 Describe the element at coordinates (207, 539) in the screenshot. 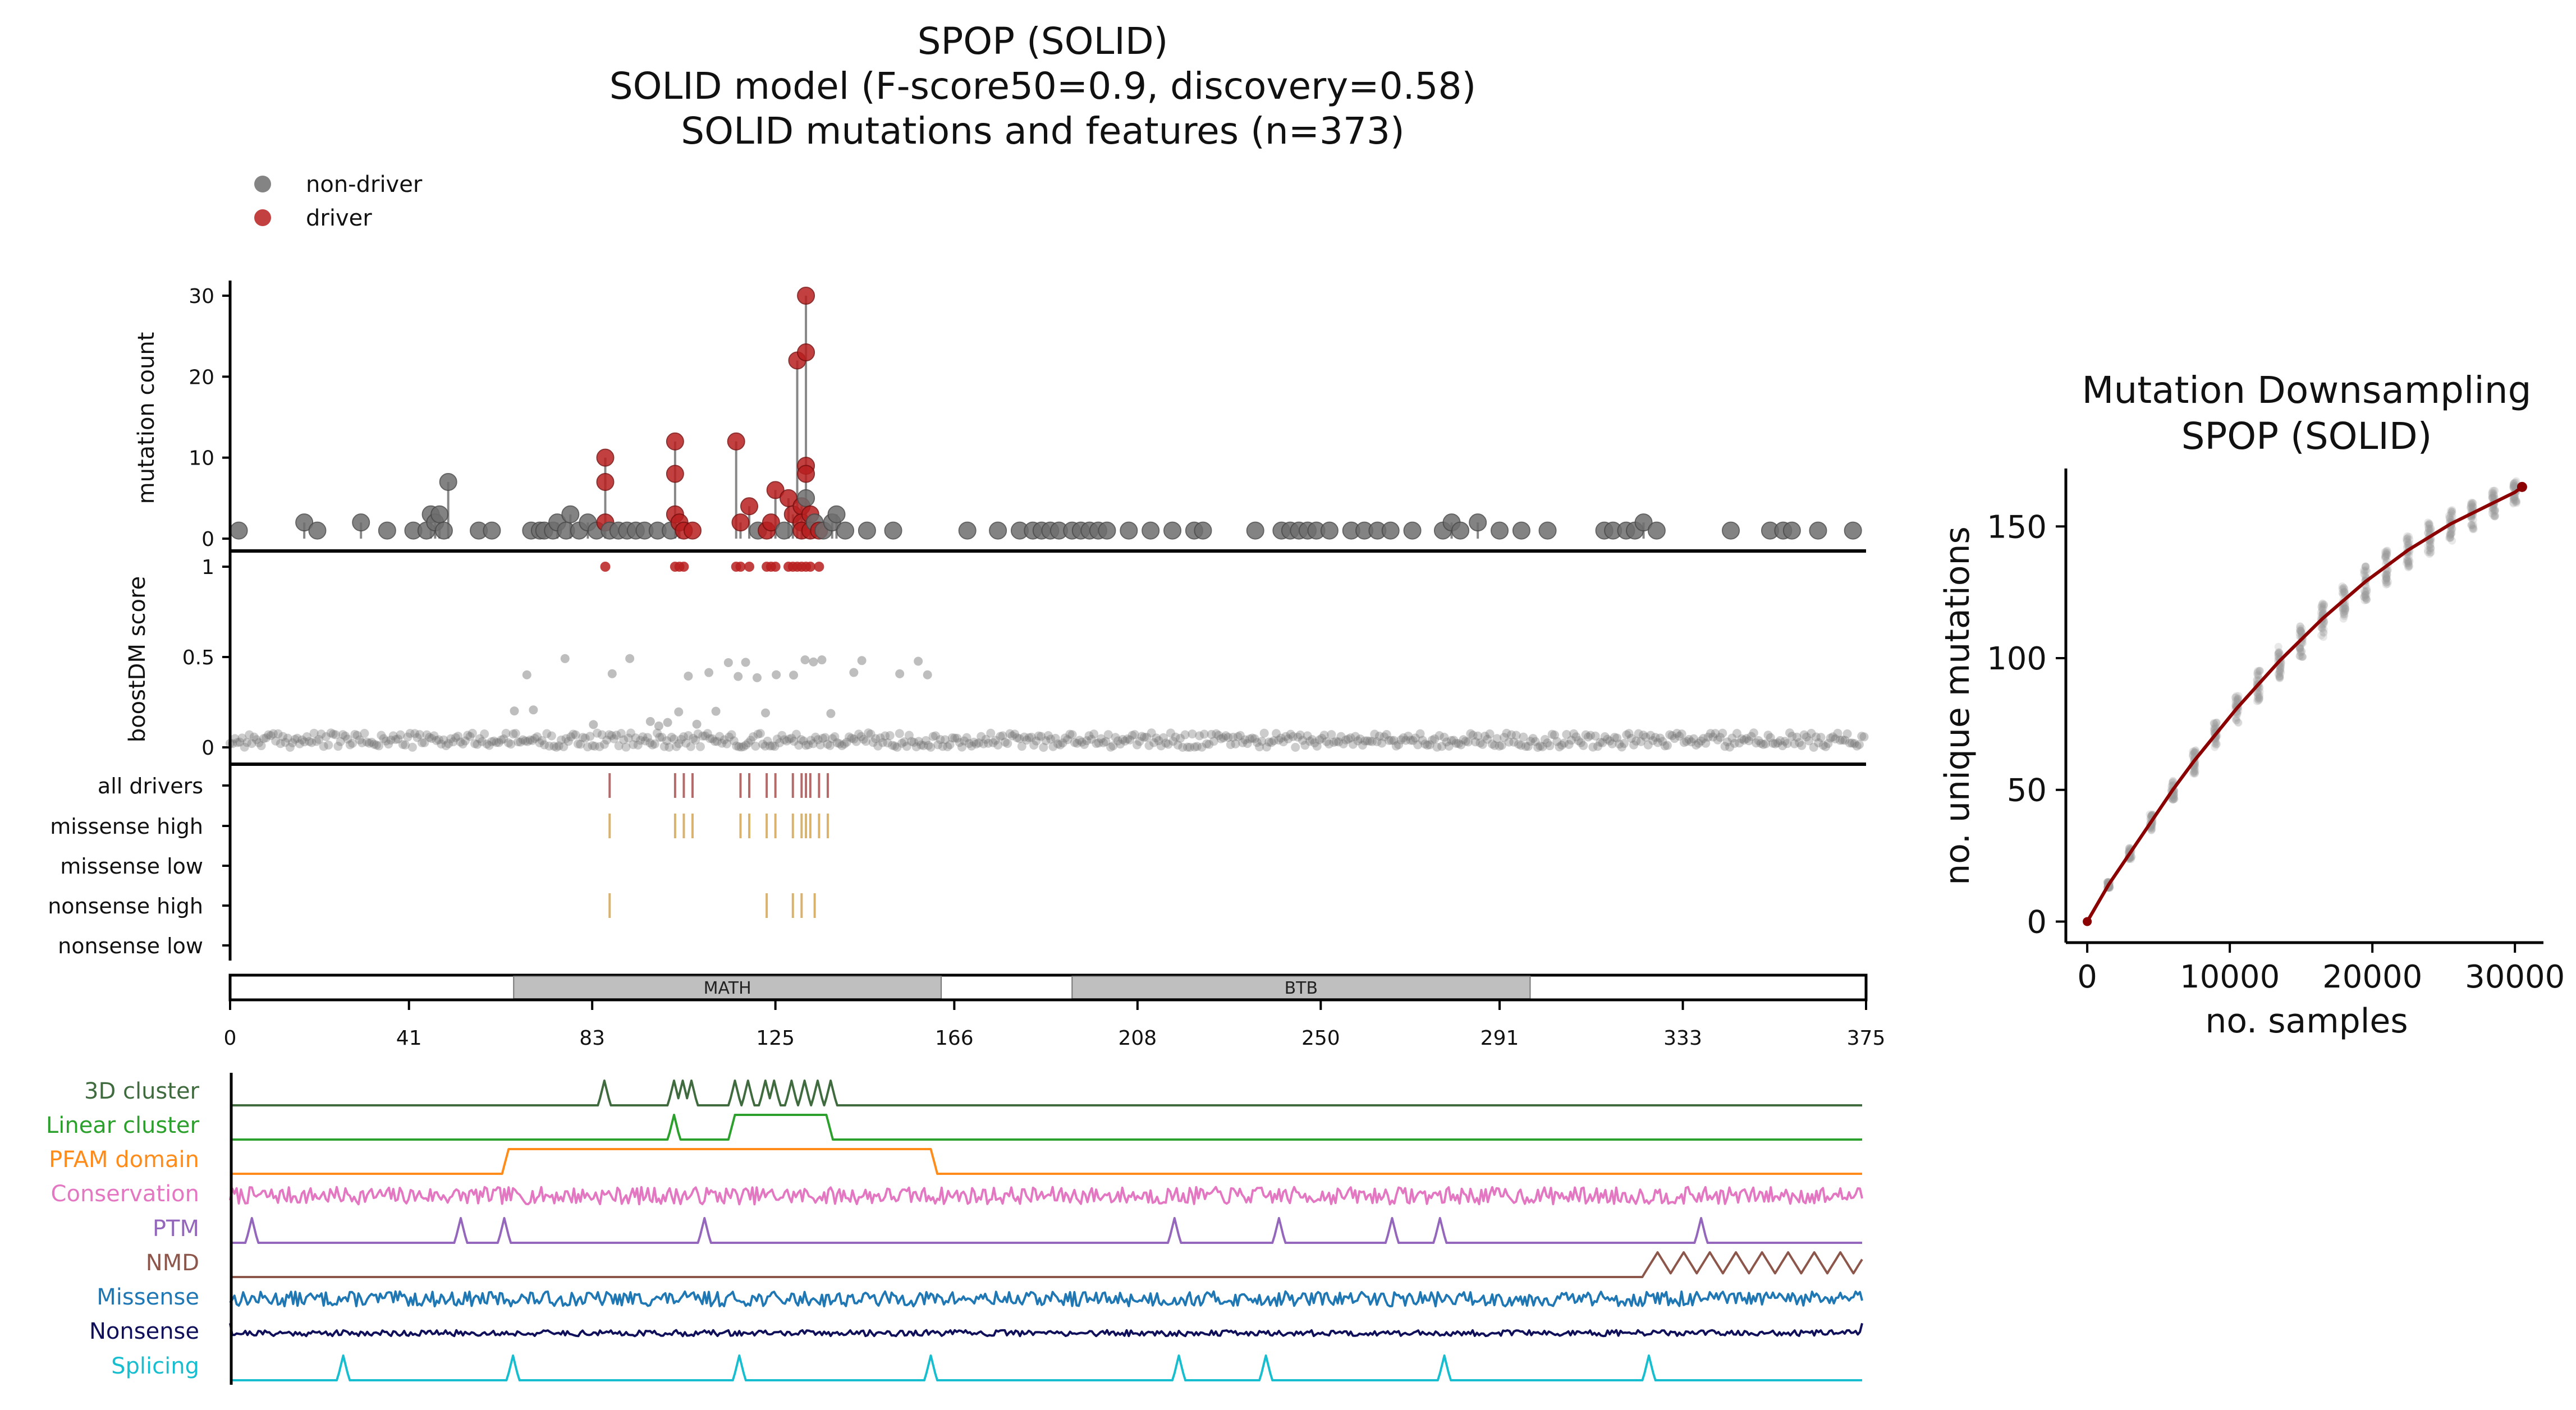

I see `mutation-count-tick-label: 0` at that location.